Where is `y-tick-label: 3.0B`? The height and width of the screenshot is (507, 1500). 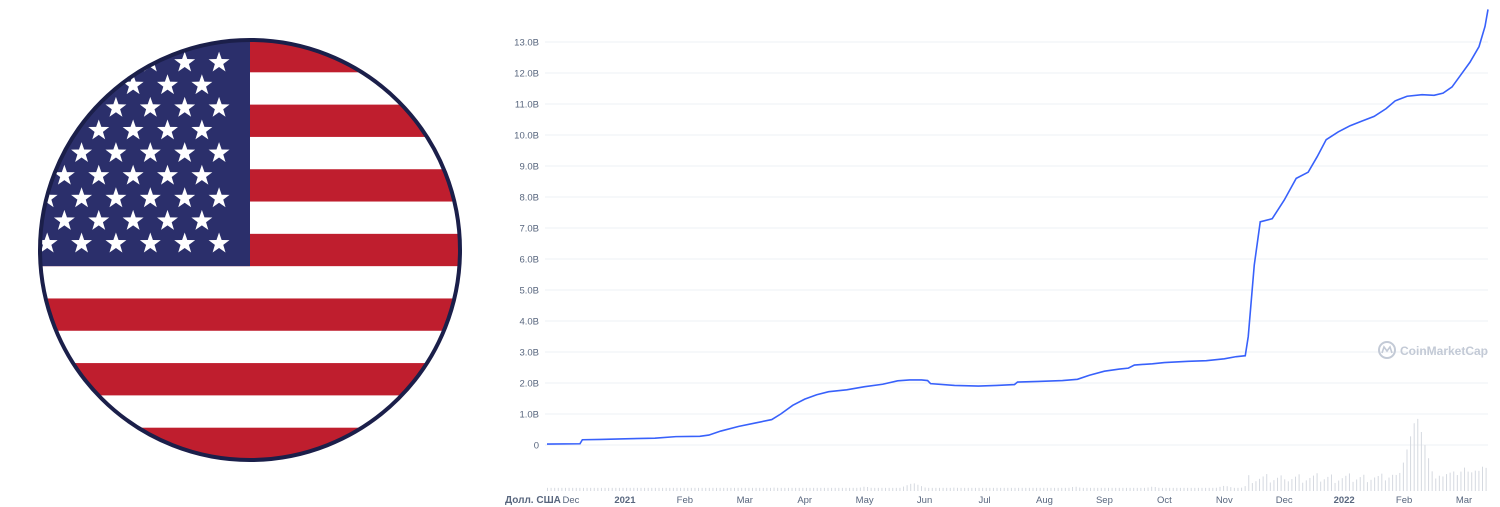
y-tick-label: 3.0B is located at coordinates (529, 353).